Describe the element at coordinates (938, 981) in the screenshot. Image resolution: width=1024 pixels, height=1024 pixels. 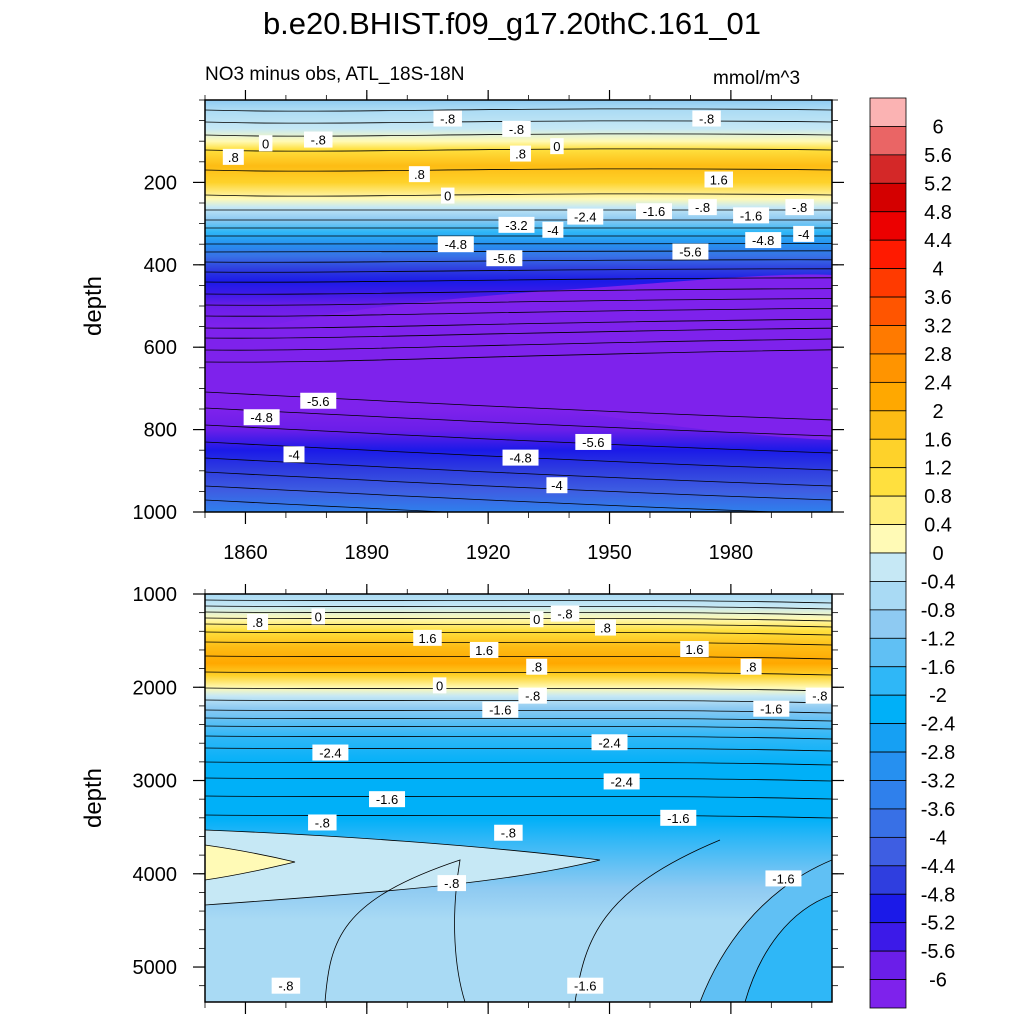
I see `colorbar-label: -6` at that location.